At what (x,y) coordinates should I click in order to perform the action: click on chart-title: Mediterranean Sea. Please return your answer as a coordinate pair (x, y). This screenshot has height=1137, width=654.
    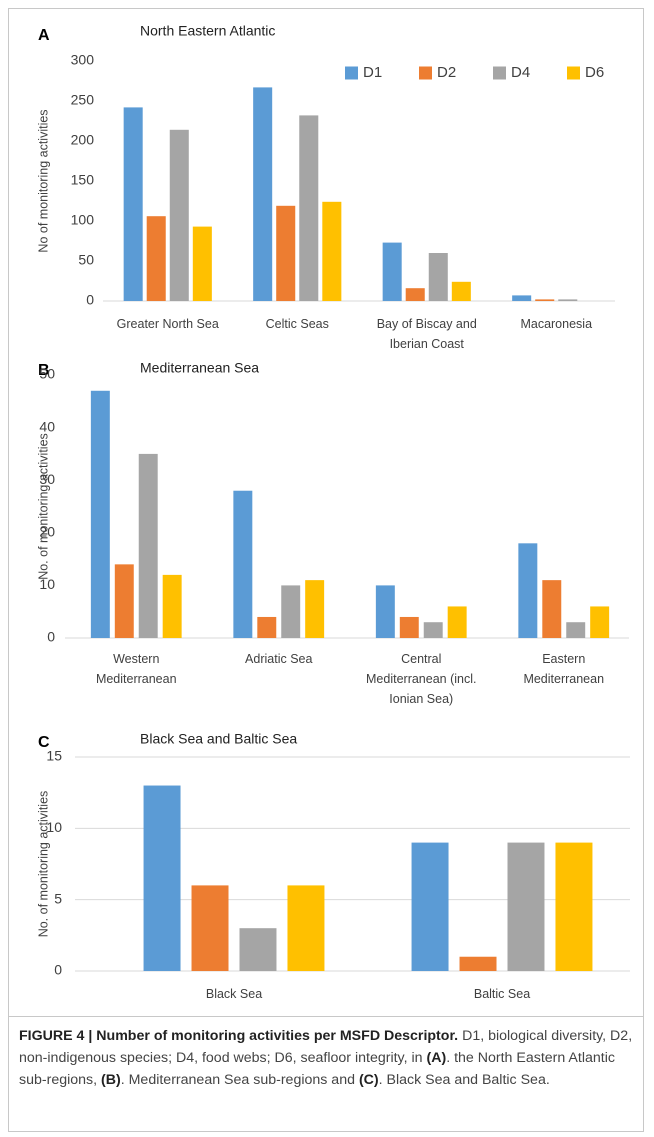
    Looking at the image, I should click on (199, 368).